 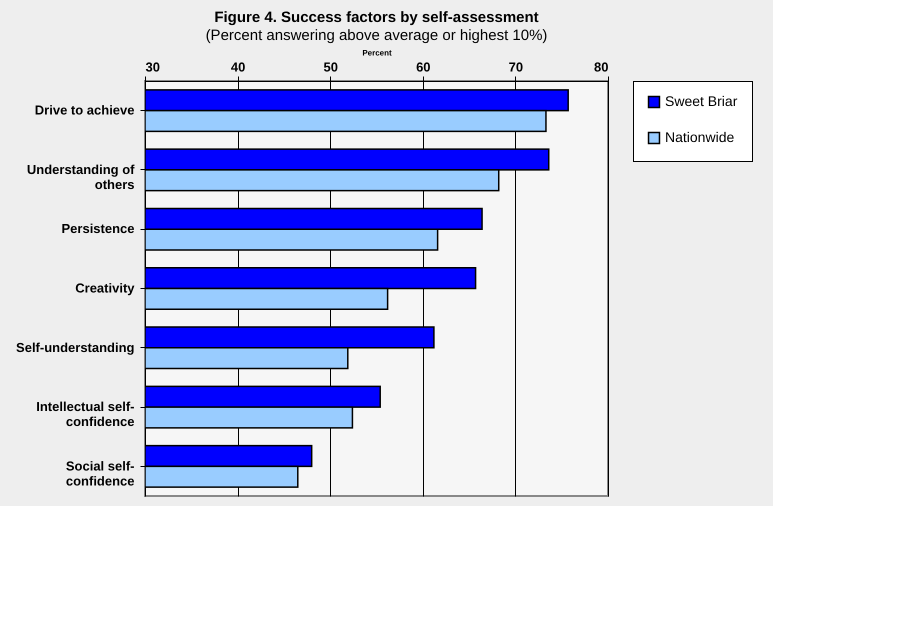 I want to click on x-tick-label: 30, so click(x=153, y=67).